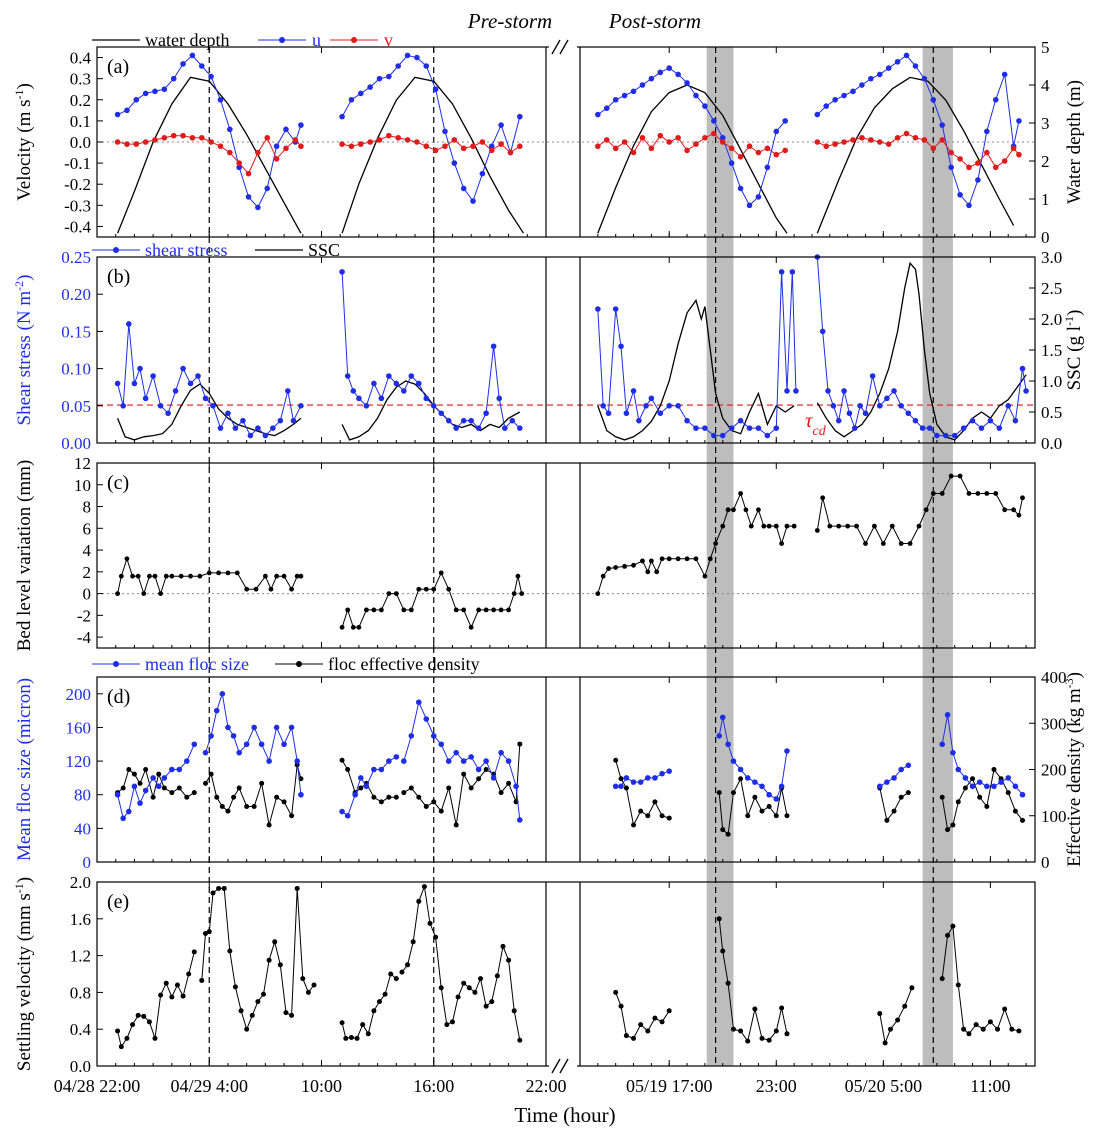  What do you see at coordinates (545, 1086) in the screenshot?
I see `x-tick-label: 22:00` at bounding box center [545, 1086].